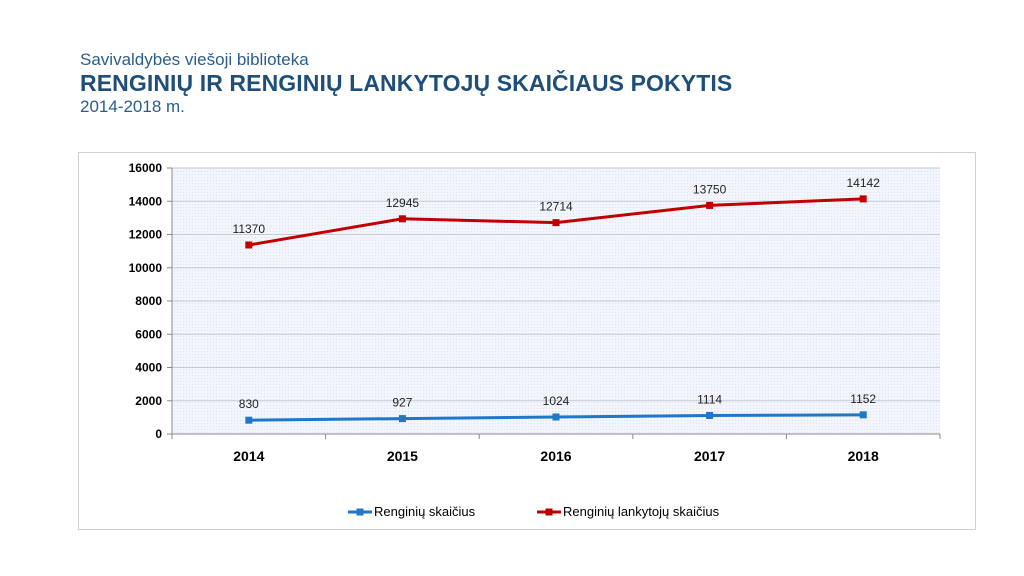  I want to click on data-label: 927, so click(402, 403).